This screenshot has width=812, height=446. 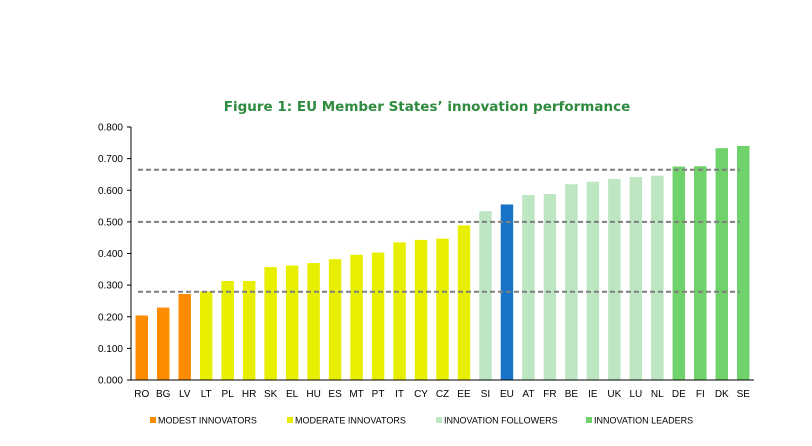 I want to click on x-tick-label: SK, so click(x=271, y=394).